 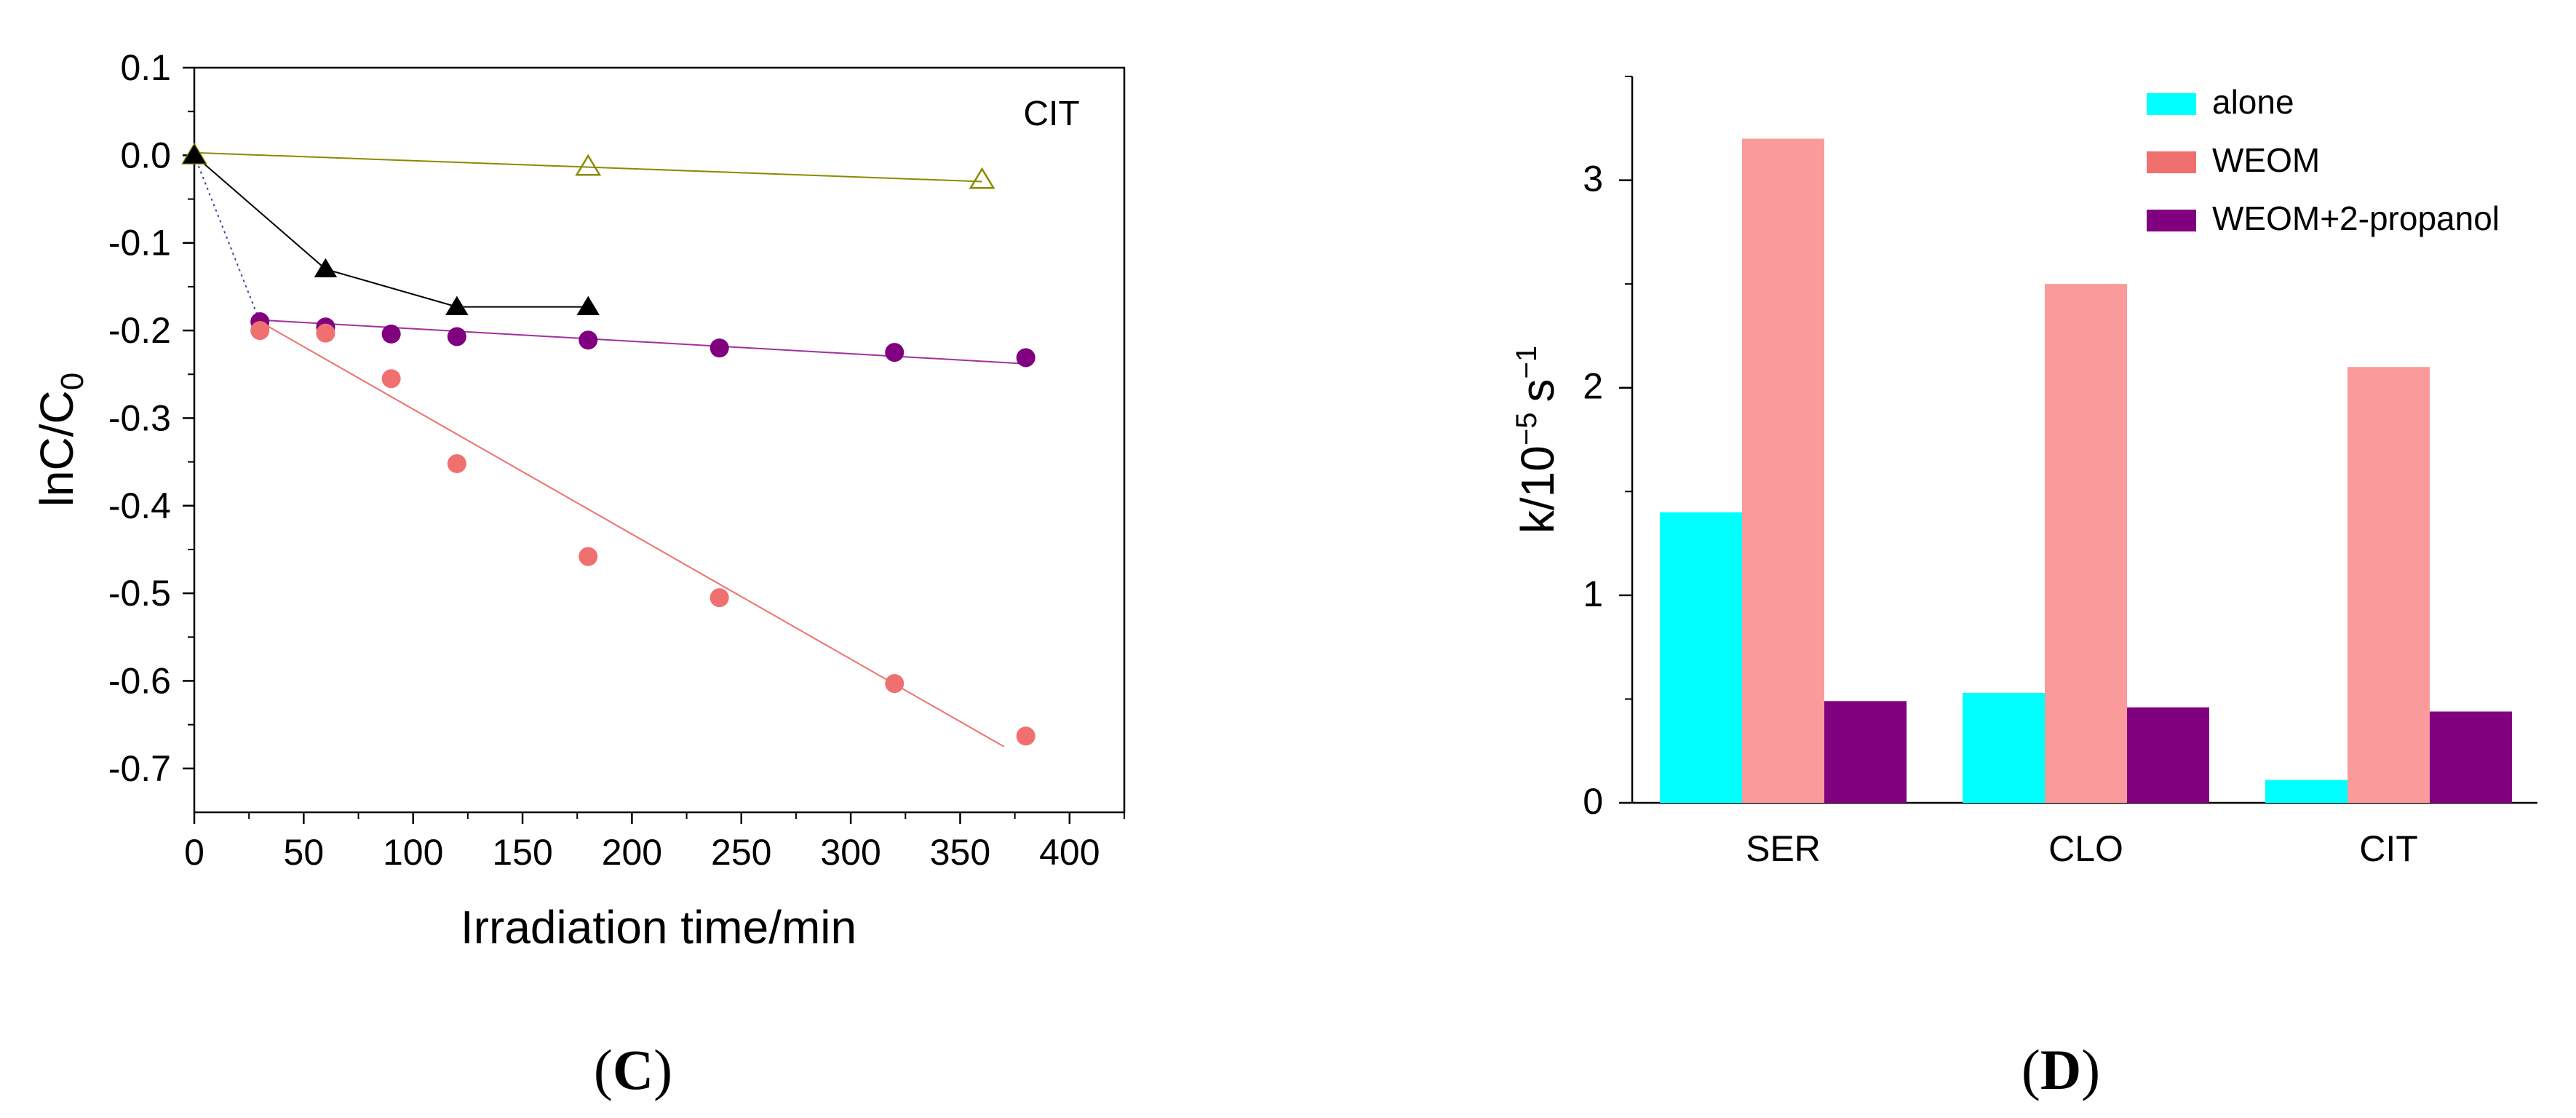 I want to click on panel-d-legend-label: alone, so click(x=2253, y=102).